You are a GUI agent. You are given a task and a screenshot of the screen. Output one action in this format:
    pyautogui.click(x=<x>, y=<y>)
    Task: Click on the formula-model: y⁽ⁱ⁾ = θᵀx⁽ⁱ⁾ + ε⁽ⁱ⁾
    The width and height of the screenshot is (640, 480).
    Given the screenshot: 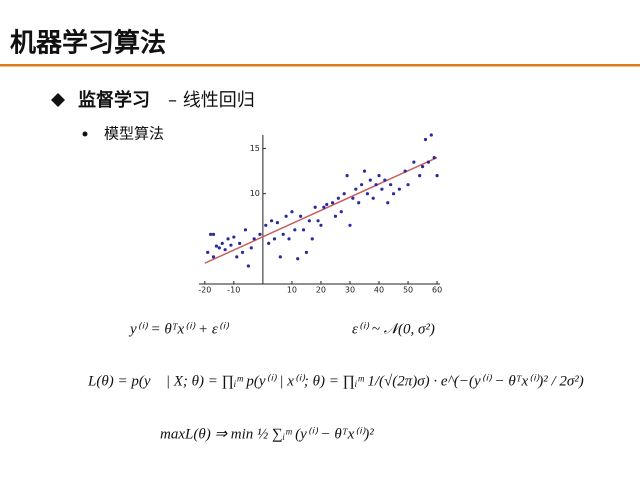 What is the action you would take?
    pyautogui.click(x=178, y=329)
    